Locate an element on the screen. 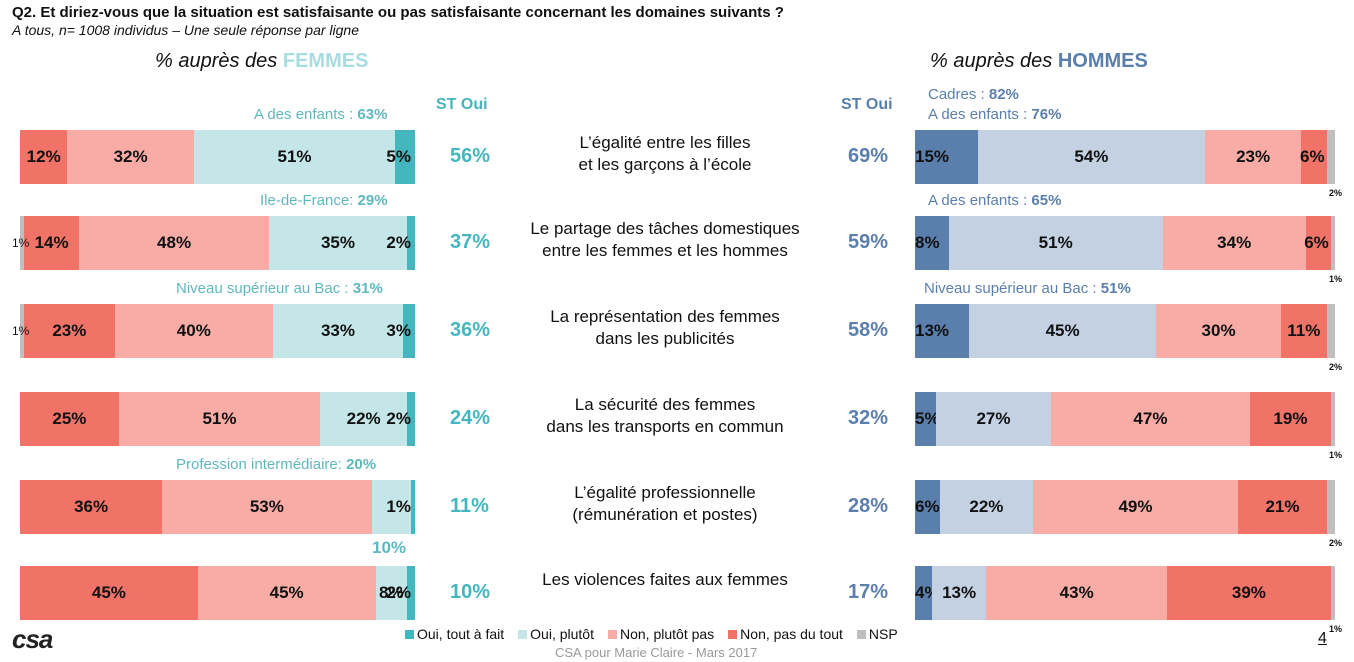 The height and width of the screenshot is (662, 1354). men-bar-segment: 15% is located at coordinates (946, 157).